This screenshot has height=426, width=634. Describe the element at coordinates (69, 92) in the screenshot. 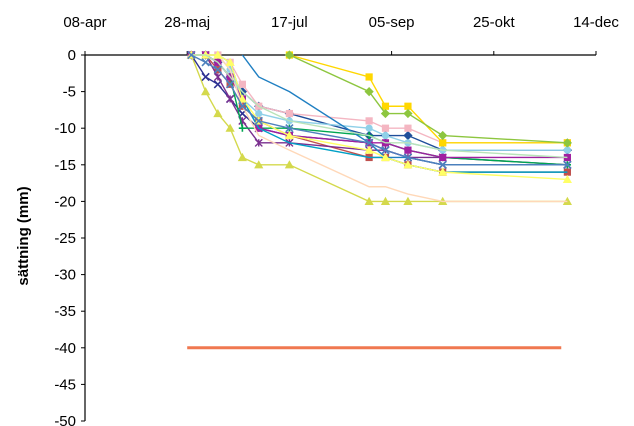

I see `y-tick-label: -5` at that location.